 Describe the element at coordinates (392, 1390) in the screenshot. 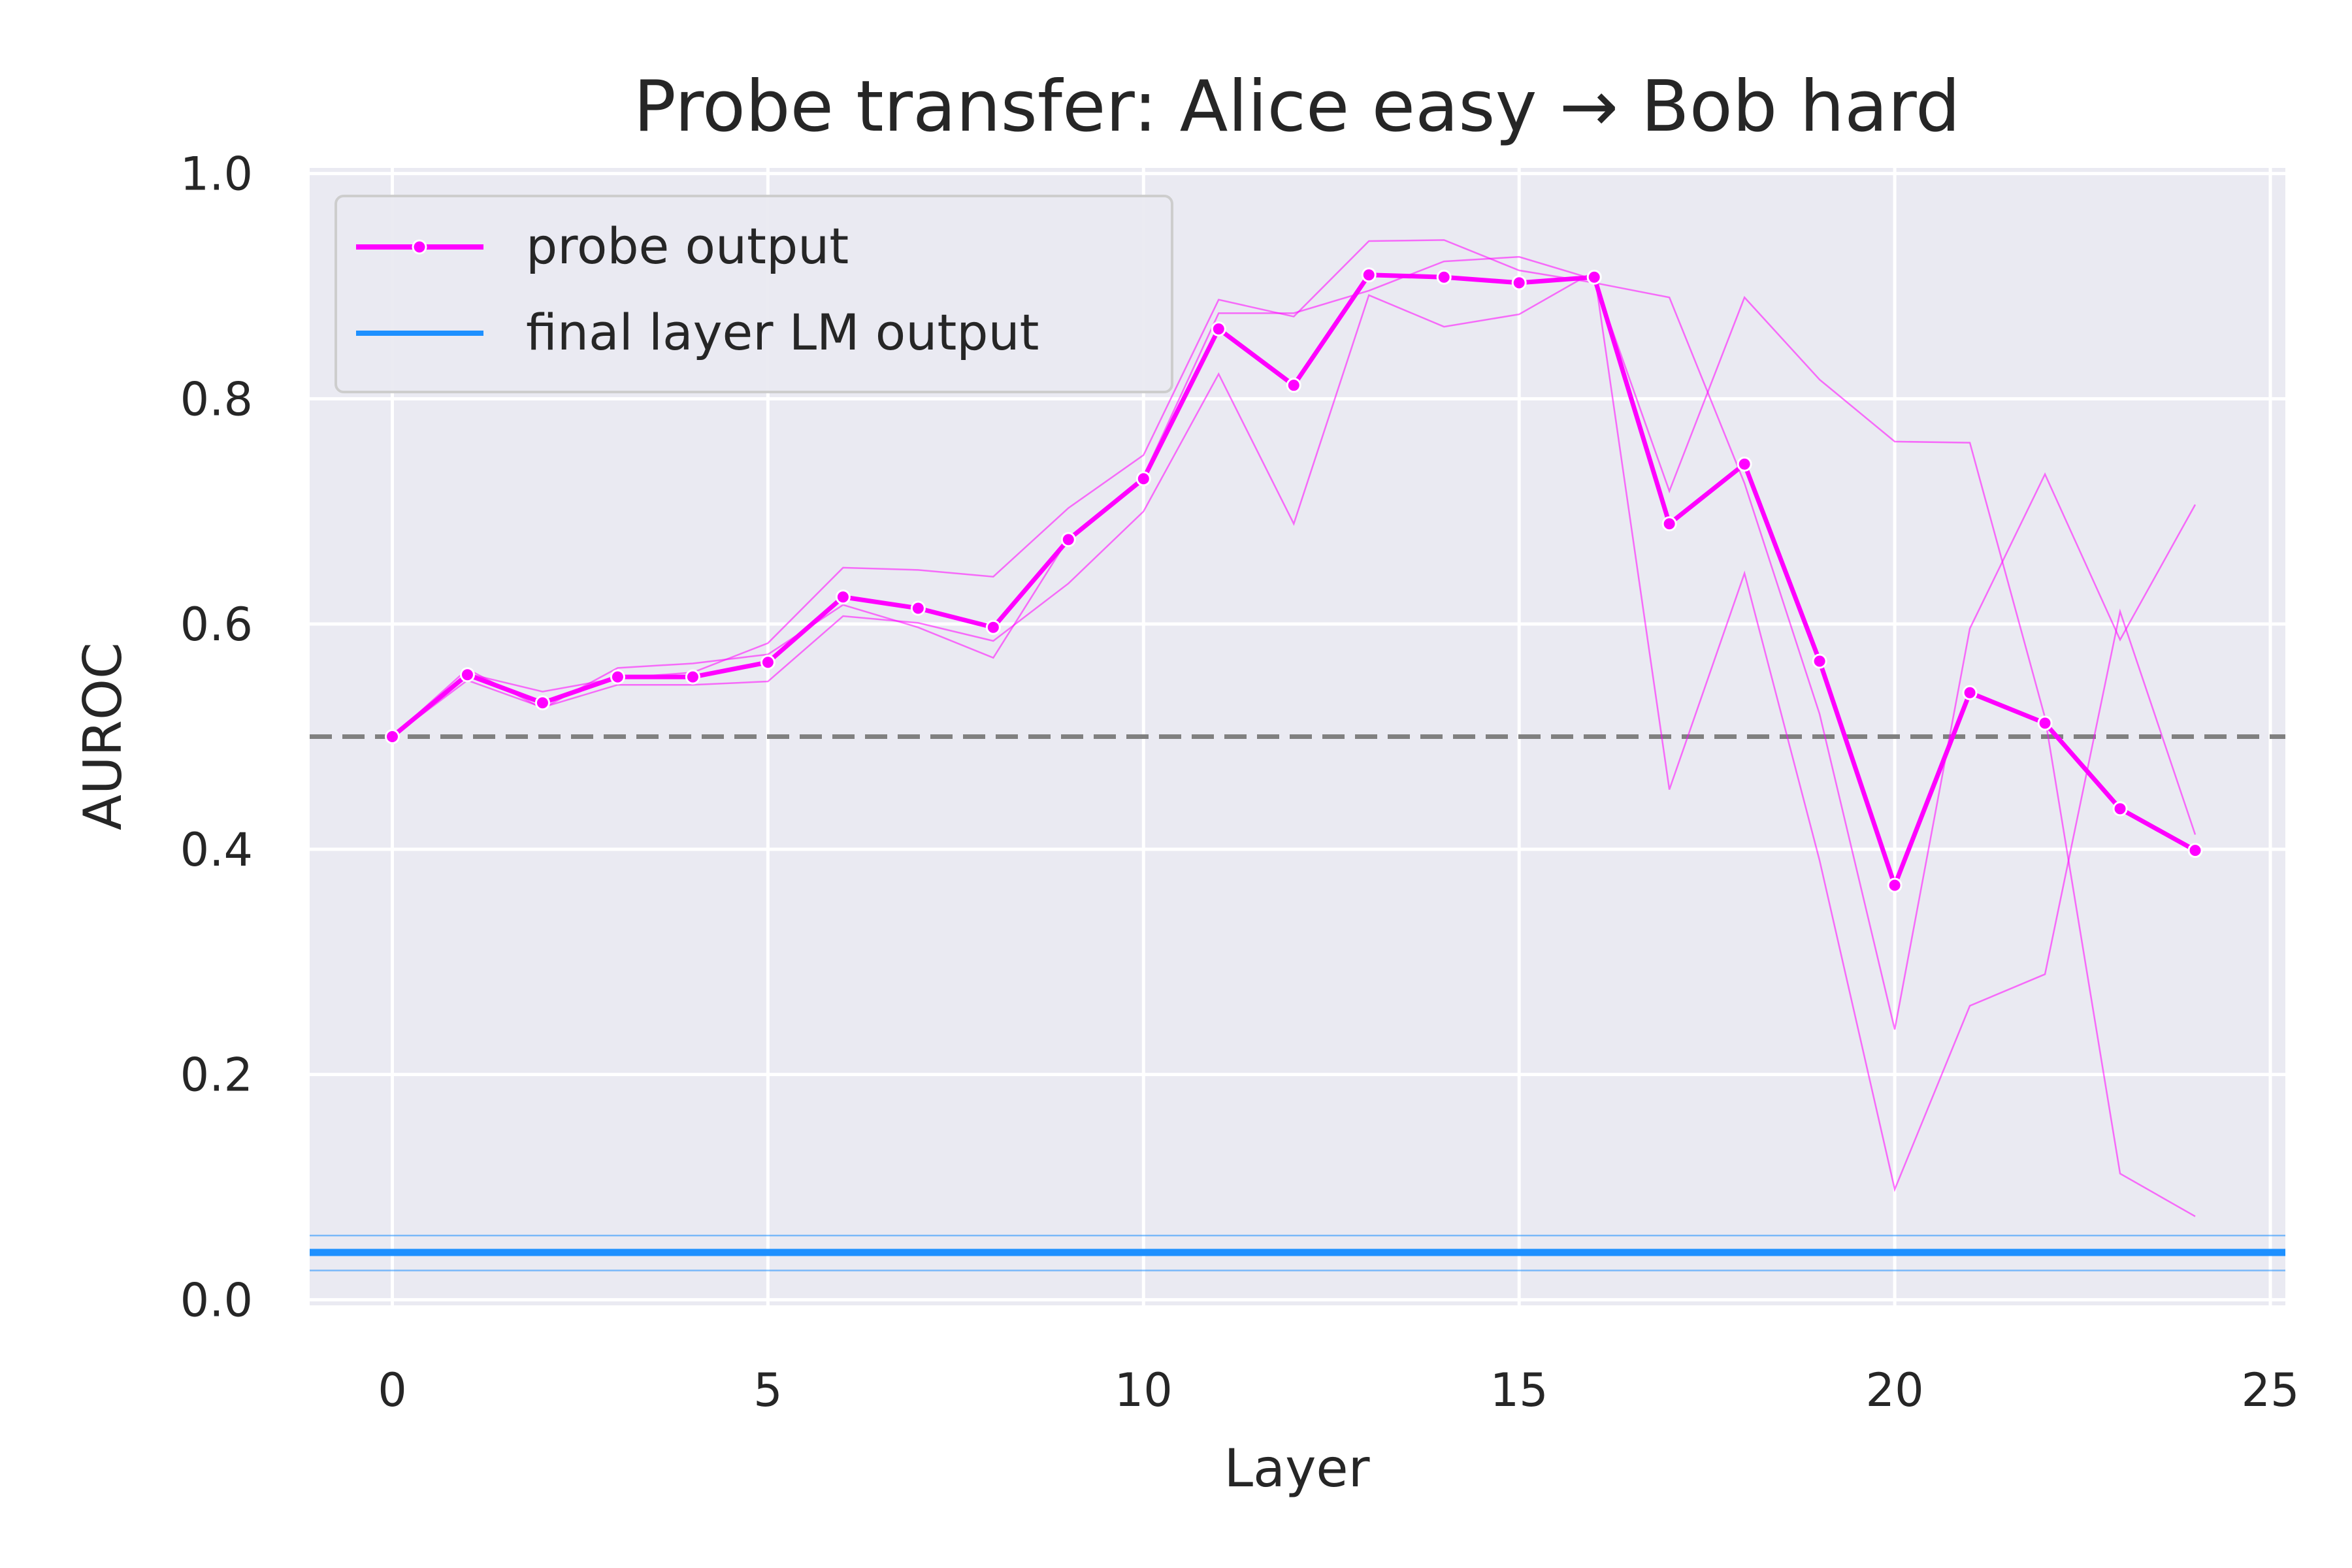

I see `x-tick-label: 0` at that location.